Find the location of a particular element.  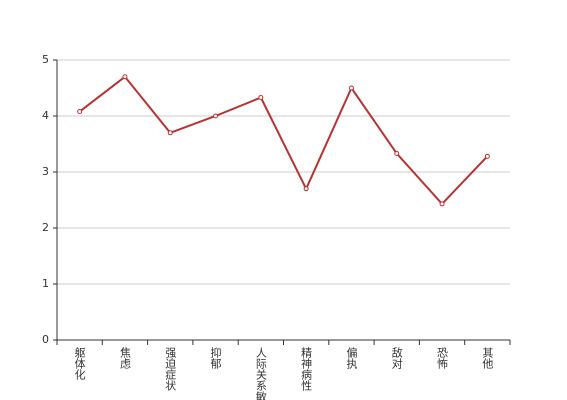

x-tick-label: 强迫症状 is located at coordinates (170, 369).